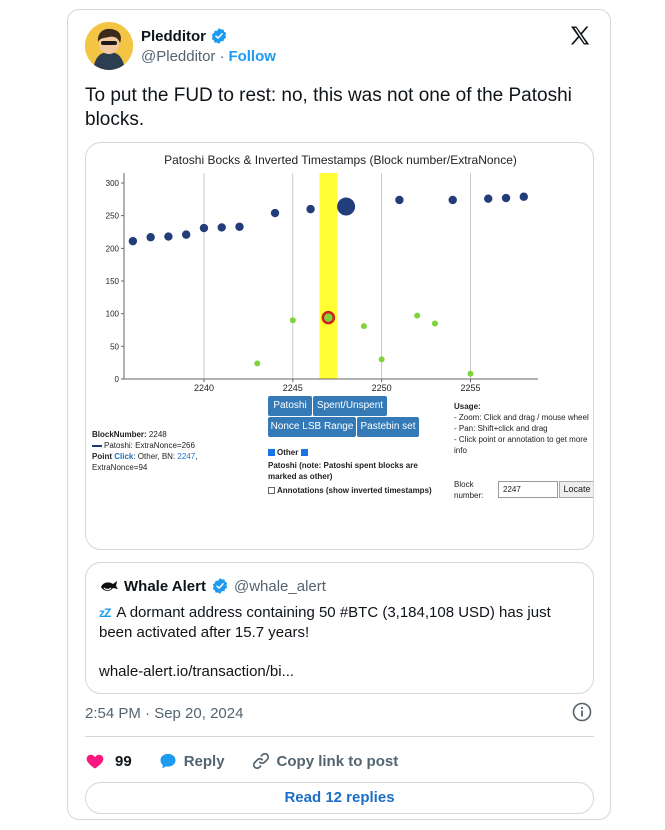 The width and height of the screenshot is (665, 830). Describe the element at coordinates (97, 445) in the screenshot. I see `legend-line-icon` at that location.